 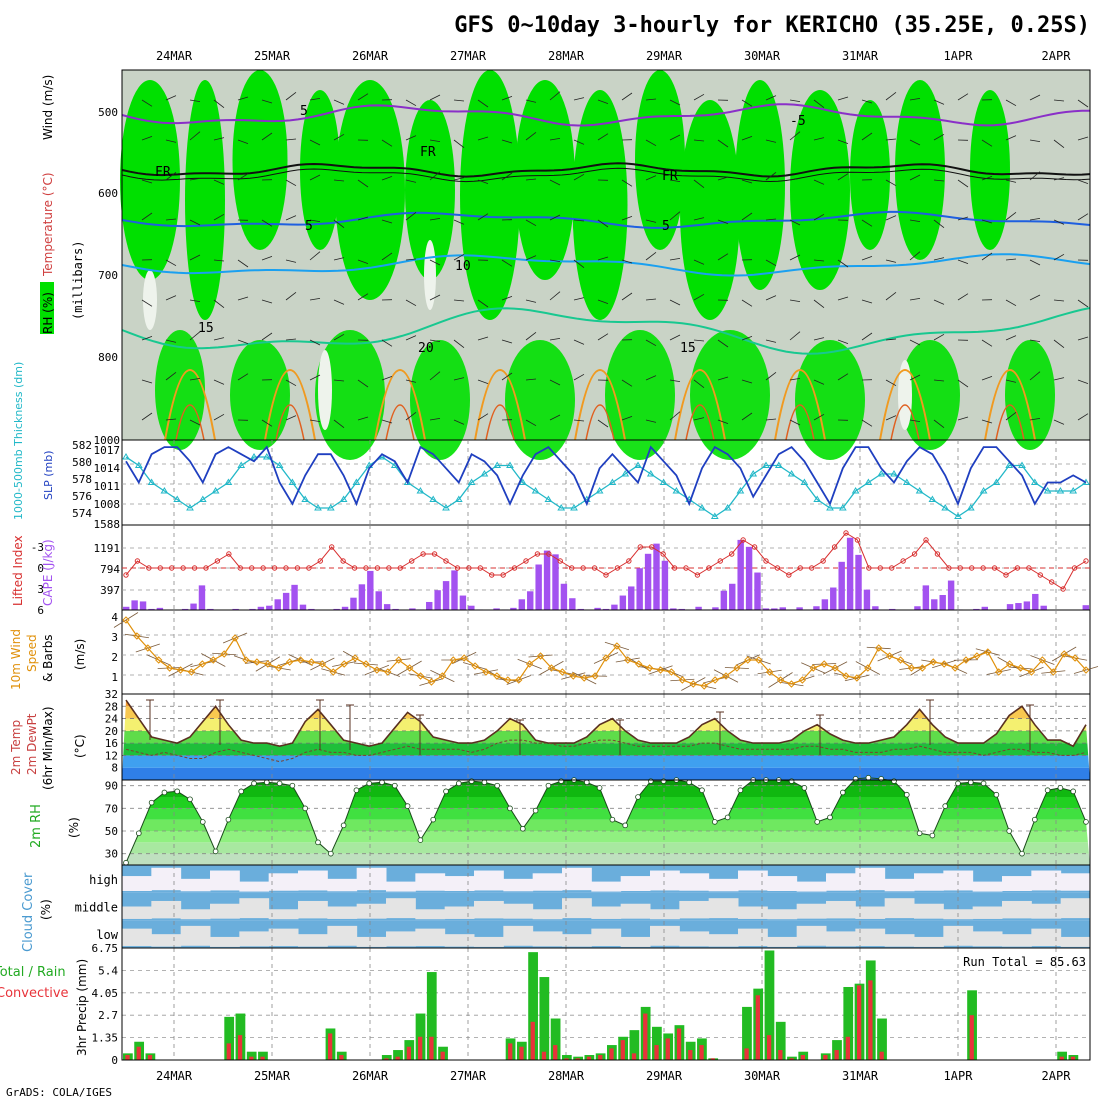 What do you see at coordinates (48, 572) in the screenshot?
I see `cape-label-cape: CAPE (J/kg)` at bounding box center [48, 572].